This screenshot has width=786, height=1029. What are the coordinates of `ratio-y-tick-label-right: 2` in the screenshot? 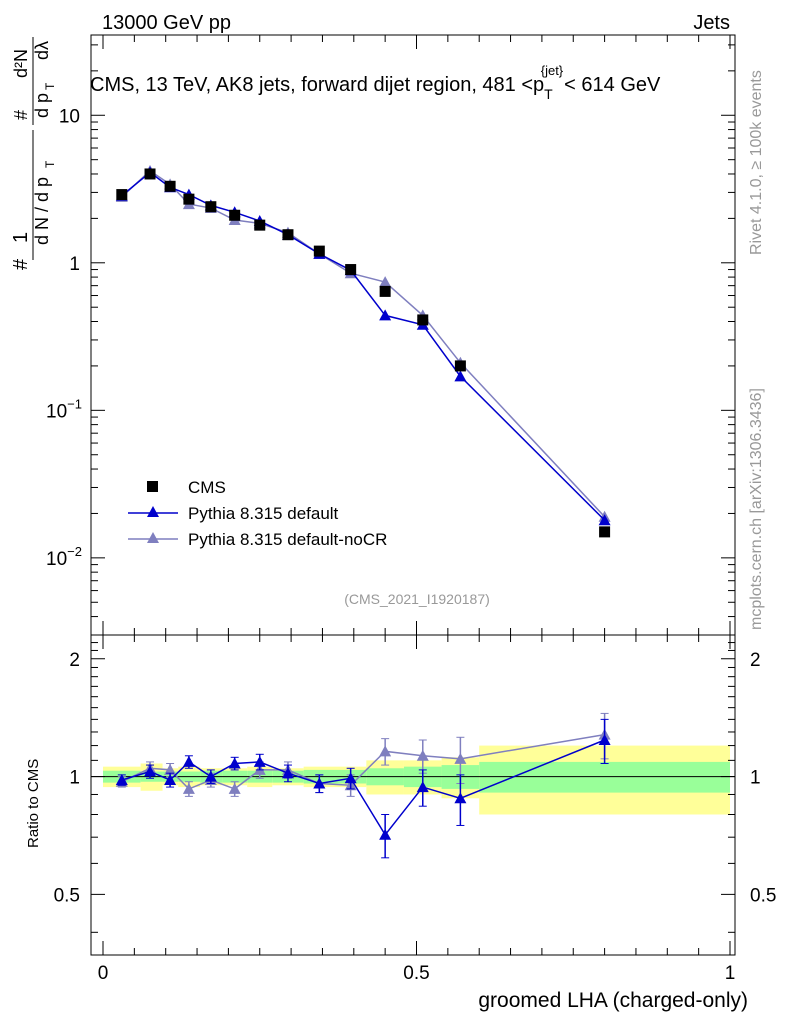 It's located at (755, 660).